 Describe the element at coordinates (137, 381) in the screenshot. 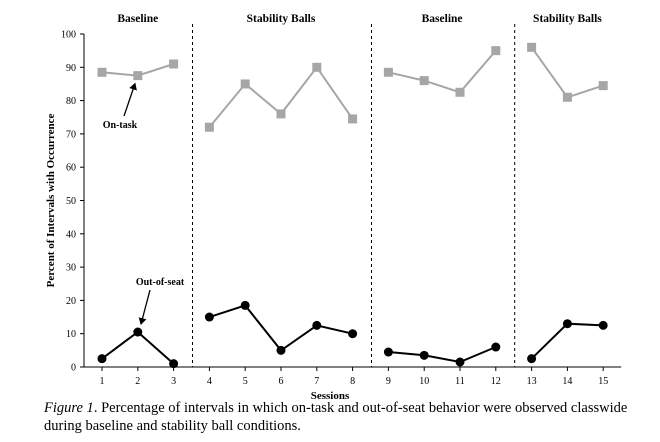

I see `x-tick-label: 2` at that location.